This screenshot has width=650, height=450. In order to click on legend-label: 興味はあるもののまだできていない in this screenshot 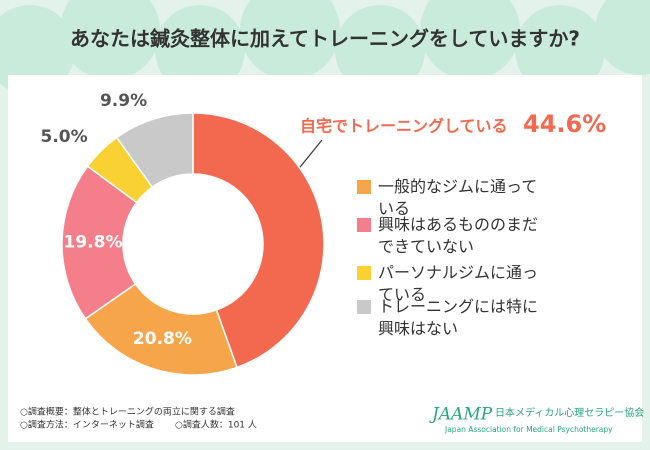, I will do `click(458, 235)`.